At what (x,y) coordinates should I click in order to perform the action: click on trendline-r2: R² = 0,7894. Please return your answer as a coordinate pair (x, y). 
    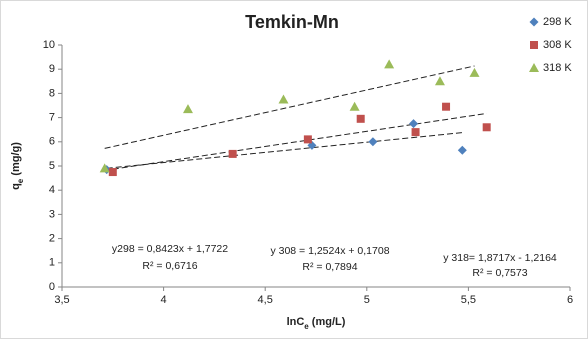
    Looking at the image, I should click on (329, 267).